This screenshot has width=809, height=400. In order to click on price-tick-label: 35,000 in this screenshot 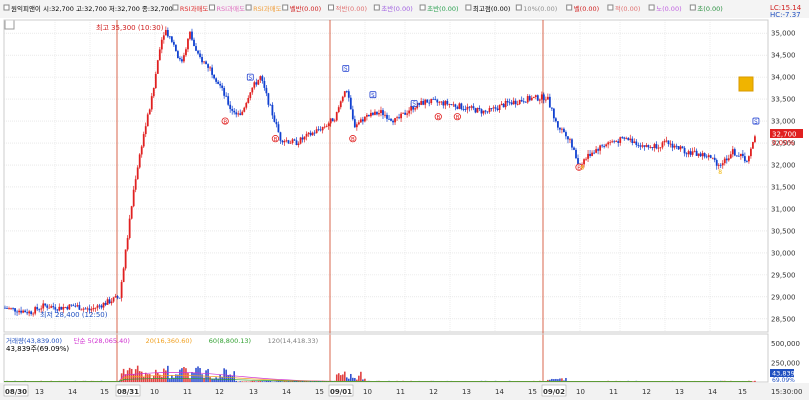, I will do `click(783, 34)`.